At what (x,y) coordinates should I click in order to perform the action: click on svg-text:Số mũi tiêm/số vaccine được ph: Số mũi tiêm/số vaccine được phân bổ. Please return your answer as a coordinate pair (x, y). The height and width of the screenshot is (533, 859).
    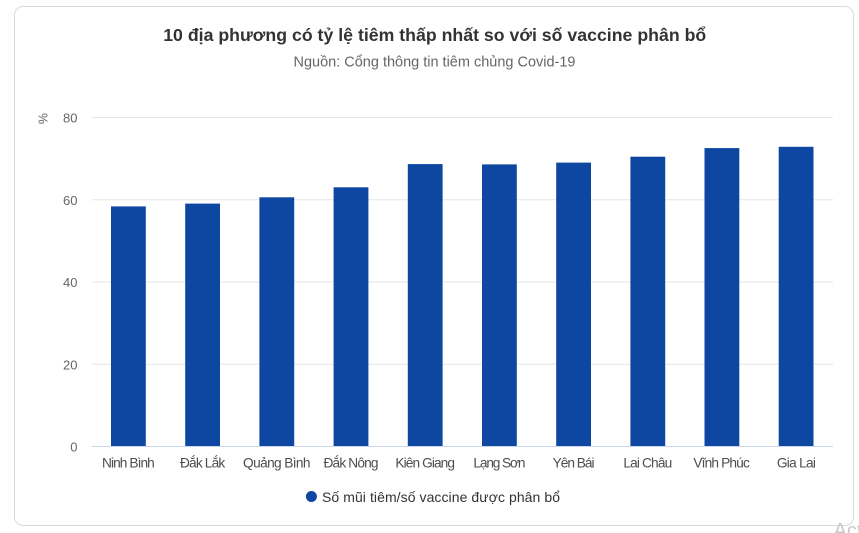
    Looking at the image, I should click on (441, 497).